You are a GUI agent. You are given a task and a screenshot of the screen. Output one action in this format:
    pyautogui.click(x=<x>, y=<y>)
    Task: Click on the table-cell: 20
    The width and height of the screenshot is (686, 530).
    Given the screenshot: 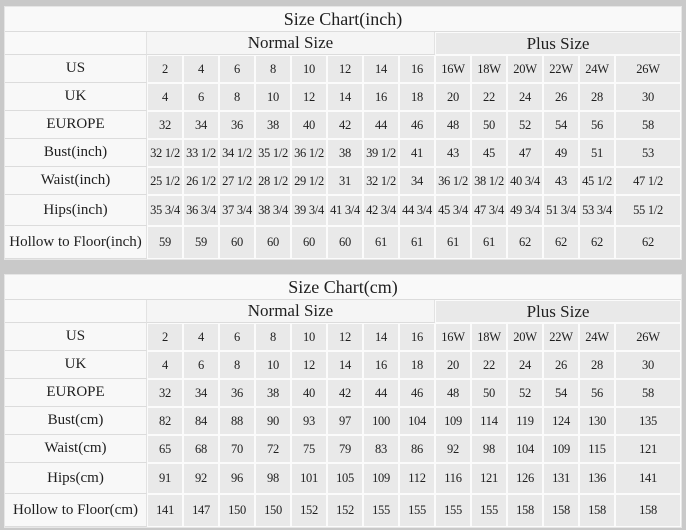 What is the action you would take?
    pyautogui.click(x=453, y=365)
    